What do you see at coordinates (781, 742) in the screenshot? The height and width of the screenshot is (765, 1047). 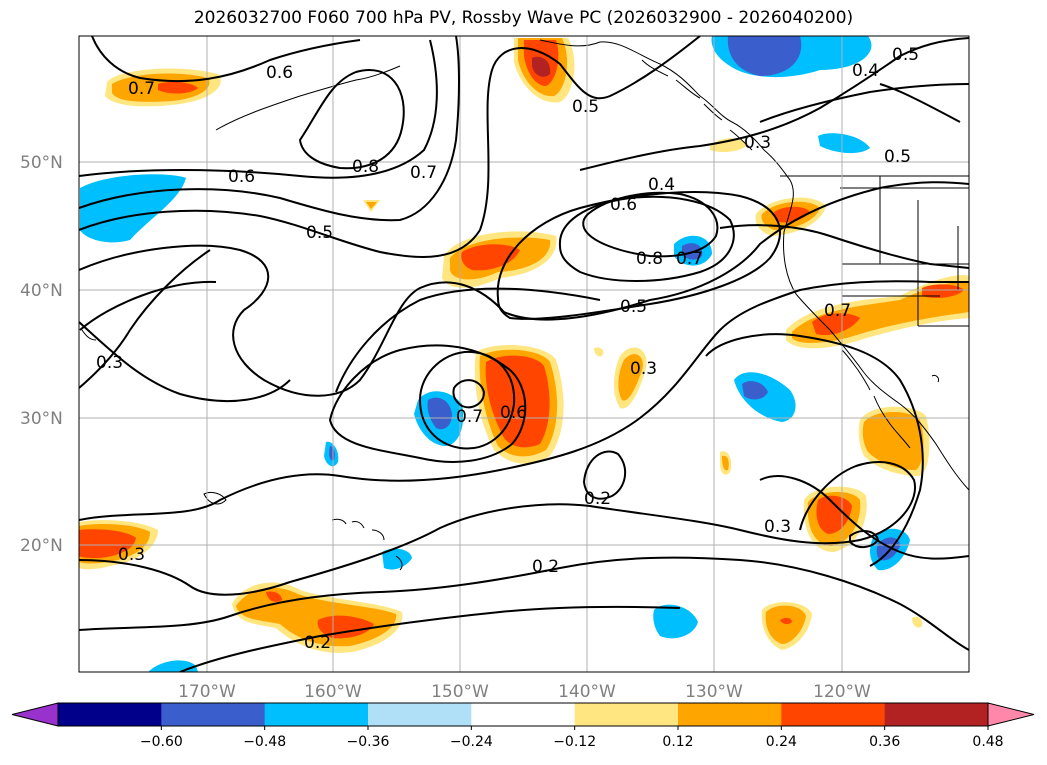 I see `colorbar-tick-label: 0.24` at bounding box center [781, 742].